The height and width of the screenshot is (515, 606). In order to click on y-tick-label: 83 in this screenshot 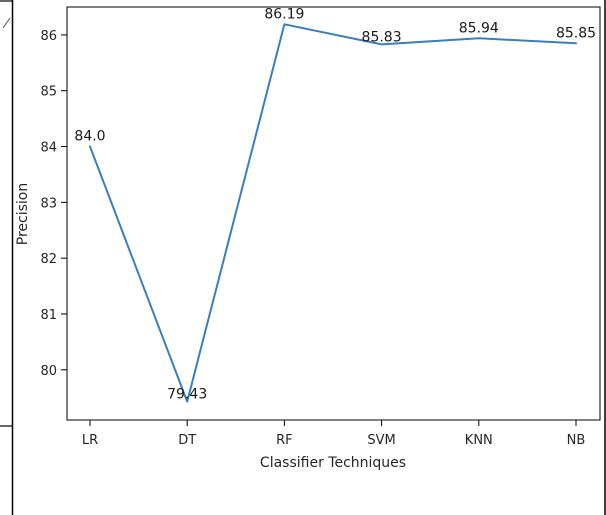, I will do `click(48, 203)`.